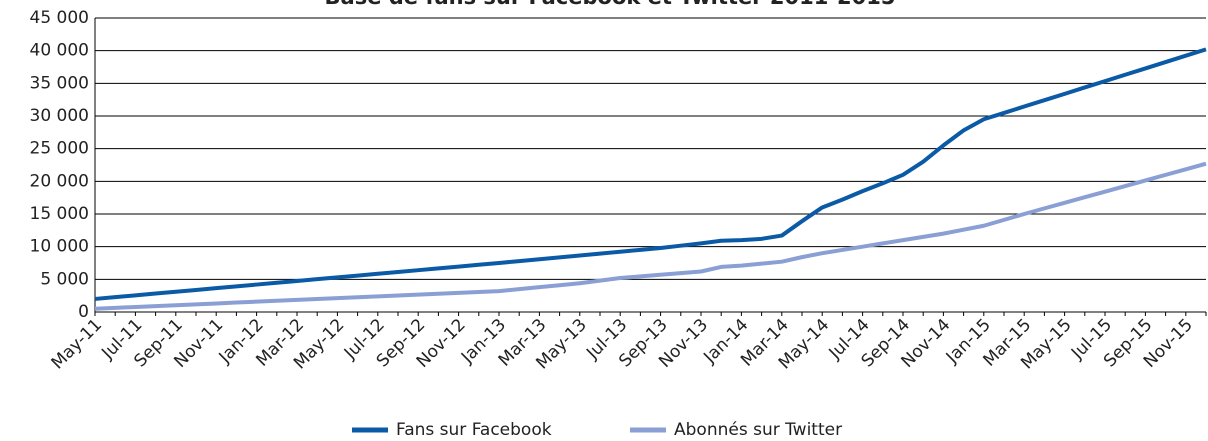 This screenshot has height=441, width=1208. I want to click on y-tick-label: 15 000, so click(59, 214).